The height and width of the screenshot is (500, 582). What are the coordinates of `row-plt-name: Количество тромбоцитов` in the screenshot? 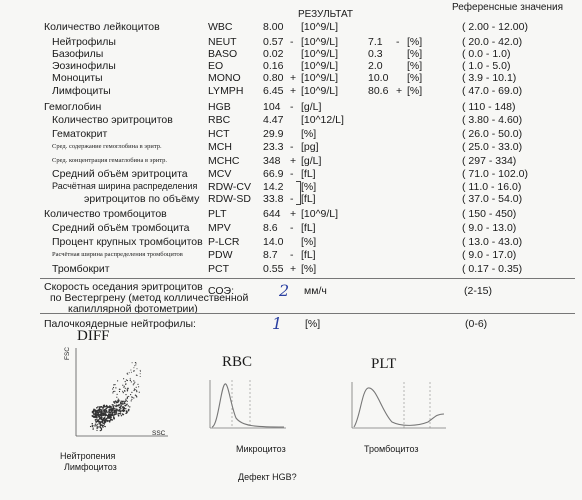 It's located at (105, 214).